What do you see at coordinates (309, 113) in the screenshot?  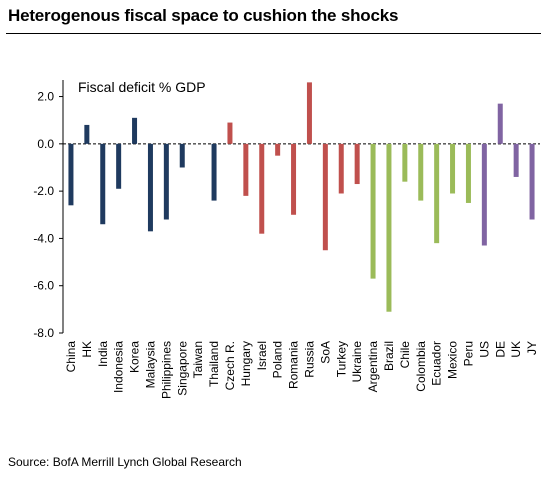 I see `bar-russia` at bounding box center [309, 113].